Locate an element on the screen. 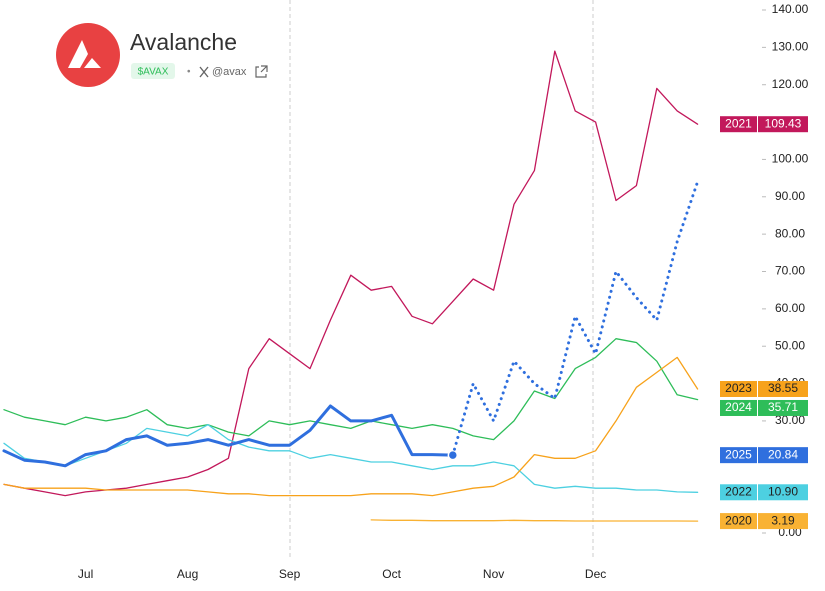 The image size is (825, 591). legend-label: 2020 is located at coordinates (738, 520).